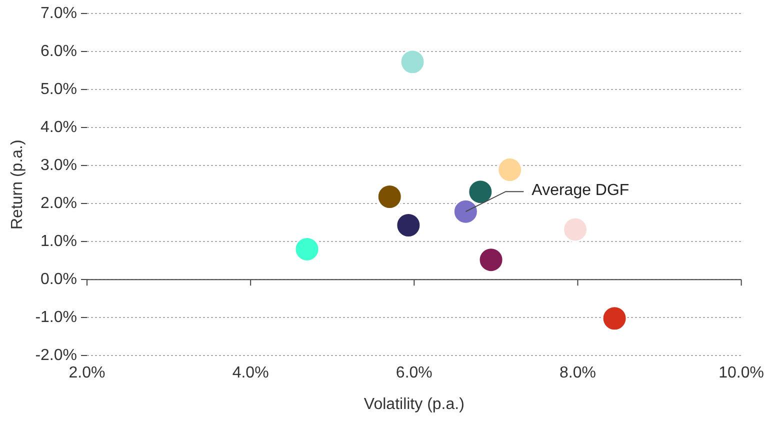 This screenshot has height=422, width=772. I want to click on y-tick-label: 6.0%, so click(58, 51).